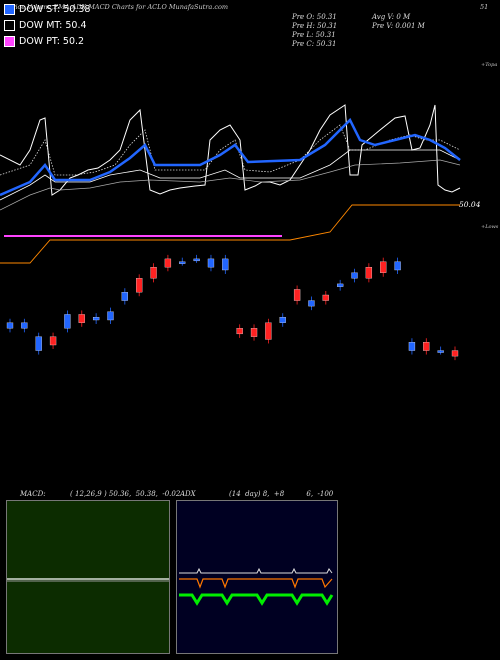 The width and height of the screenshot is (500, 660). What do you see at coordinates (9, 9) in the screenshot?
I see `legend-st-swatch` at bounding box center [9, 9].